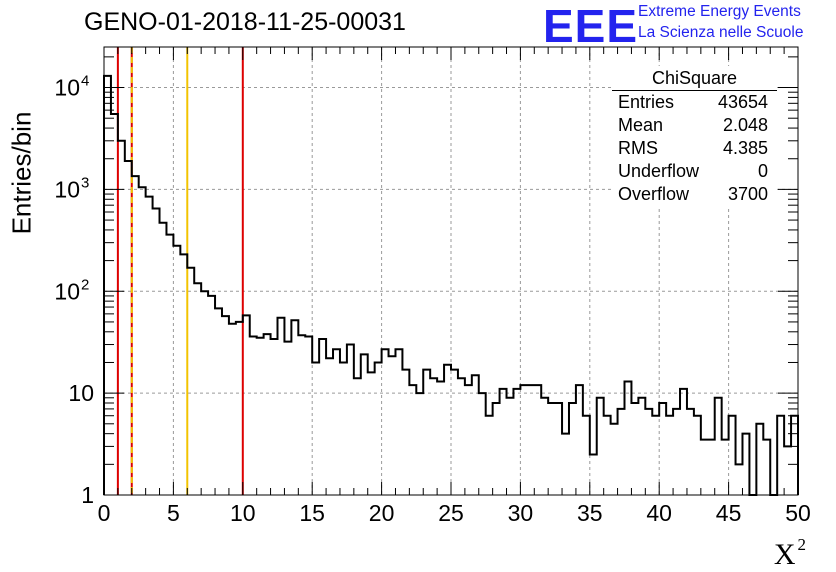  What do you see at coordinates (646, 102) in the screenshot?
I see `stats-label: Entries` at bounding box center [646, 102].